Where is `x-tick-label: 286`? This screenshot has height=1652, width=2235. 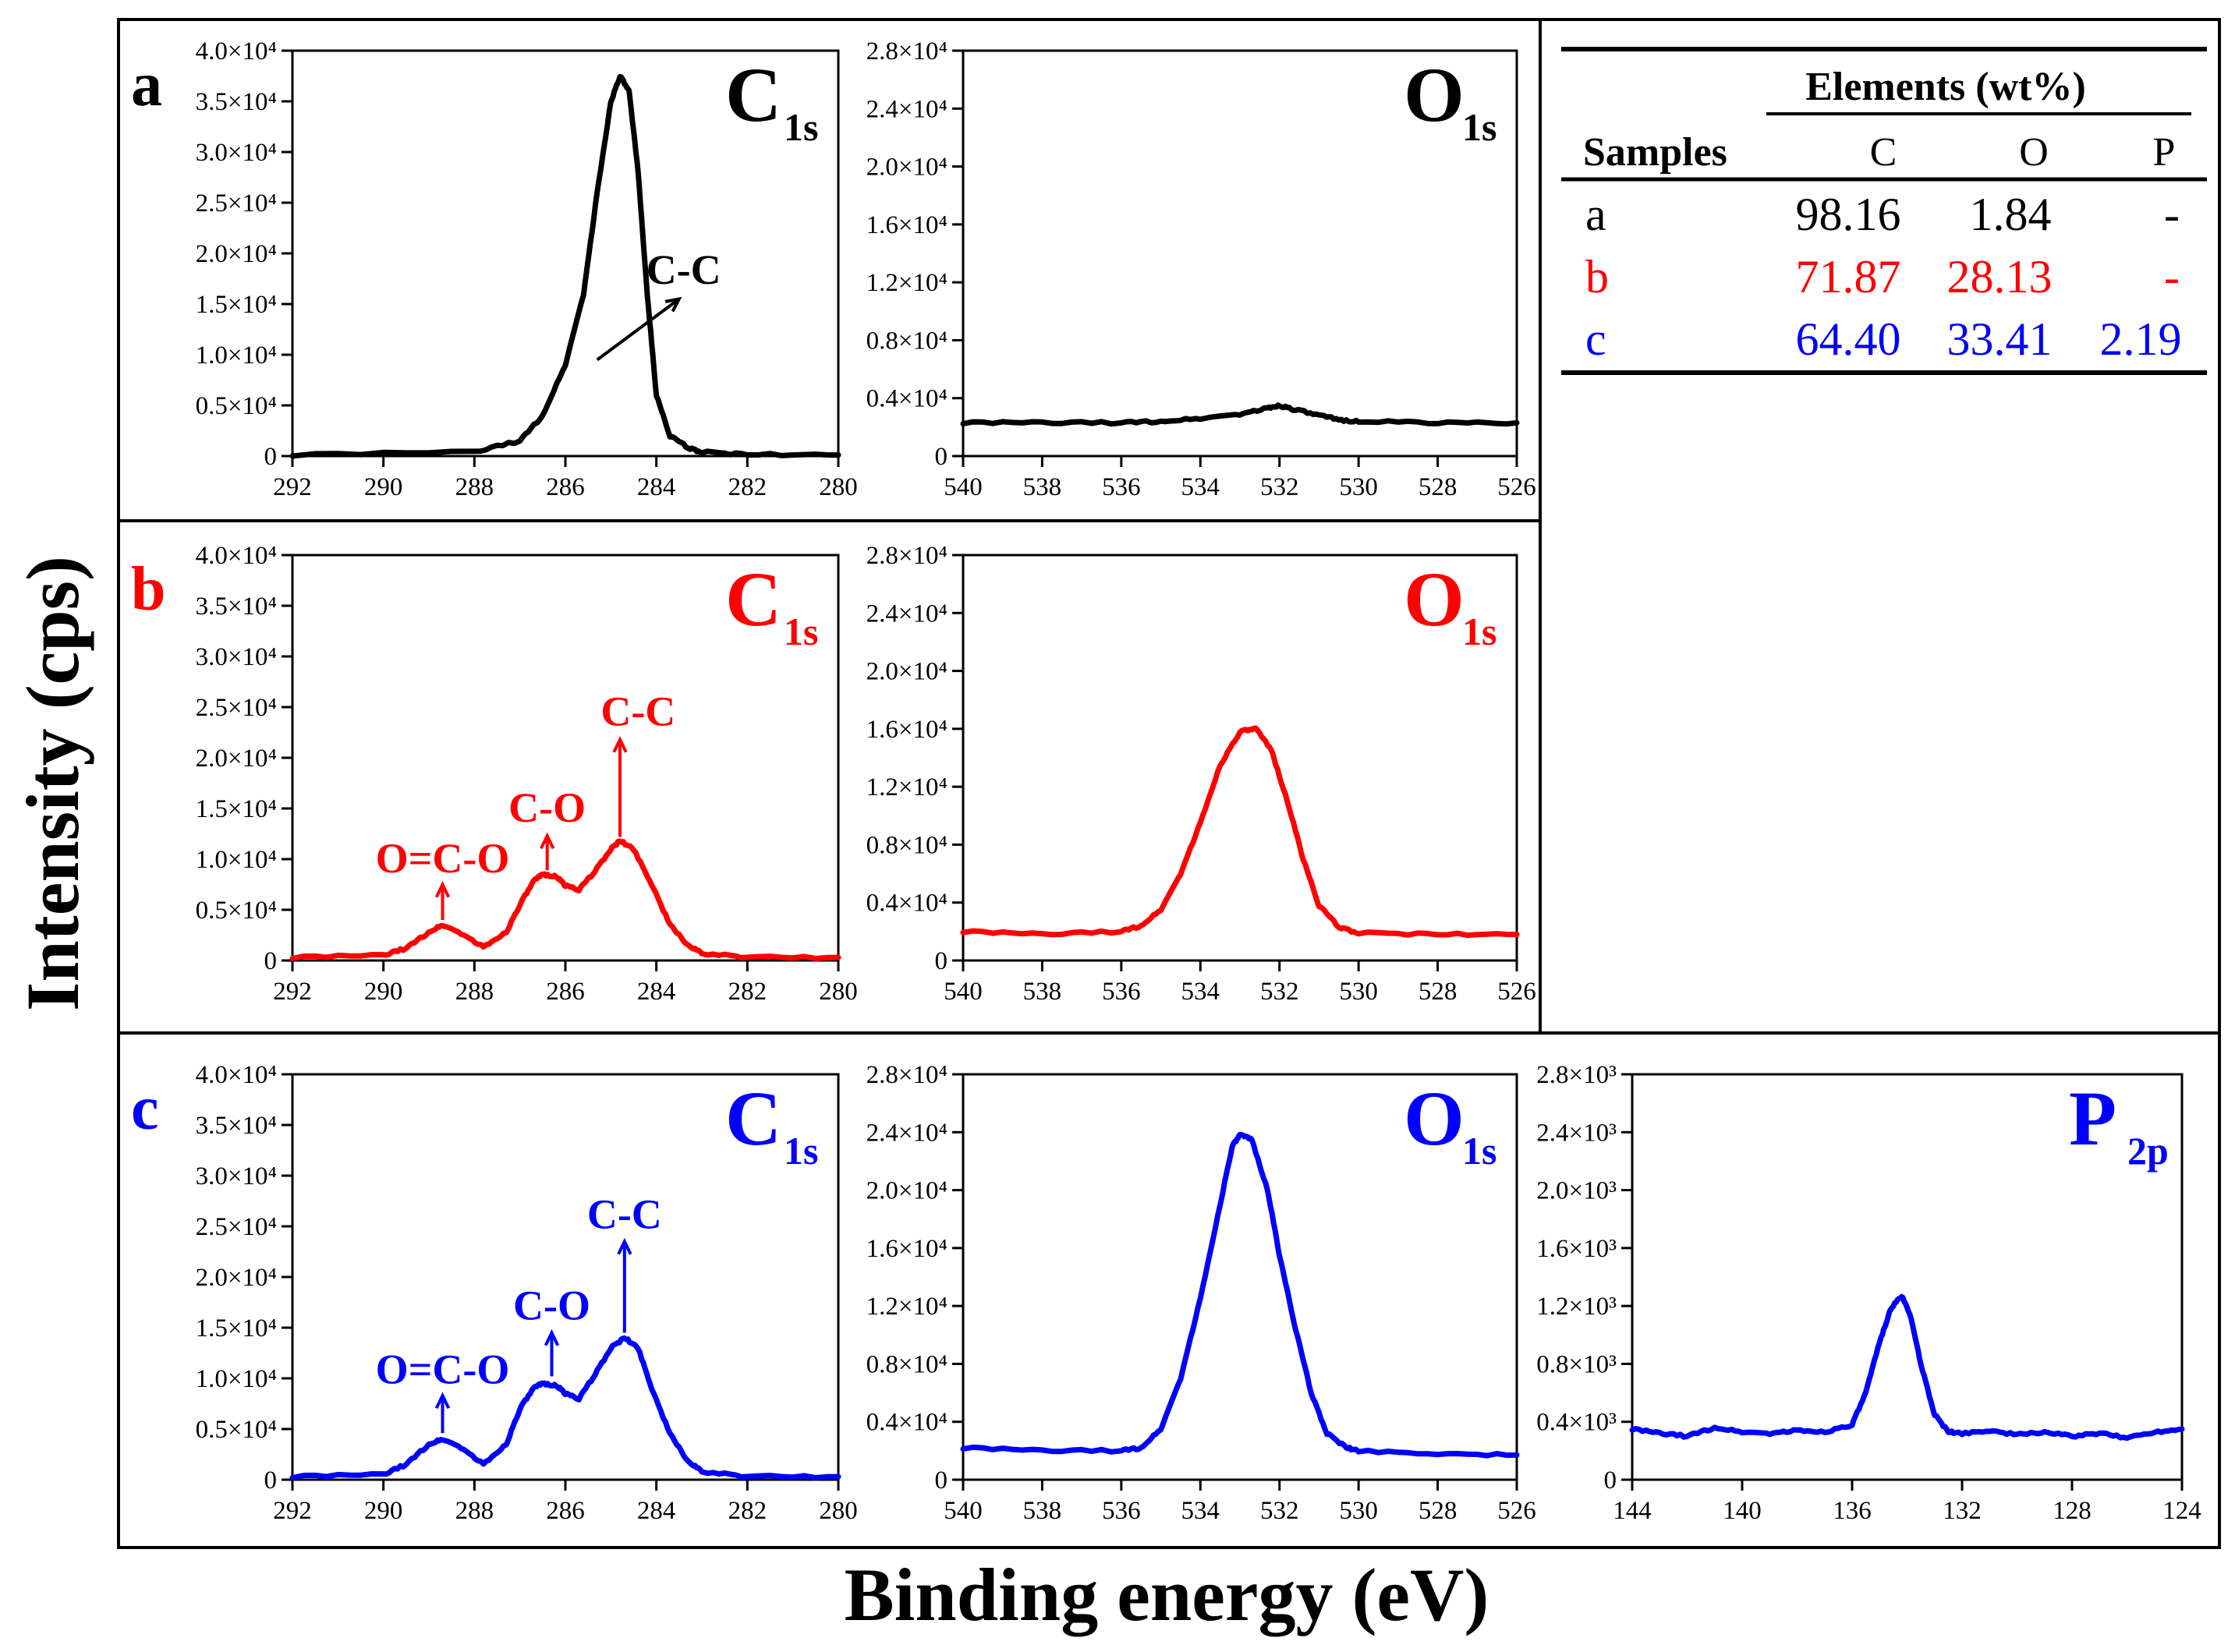
x-tick-label: 286 is located at coordinates (565, 992).